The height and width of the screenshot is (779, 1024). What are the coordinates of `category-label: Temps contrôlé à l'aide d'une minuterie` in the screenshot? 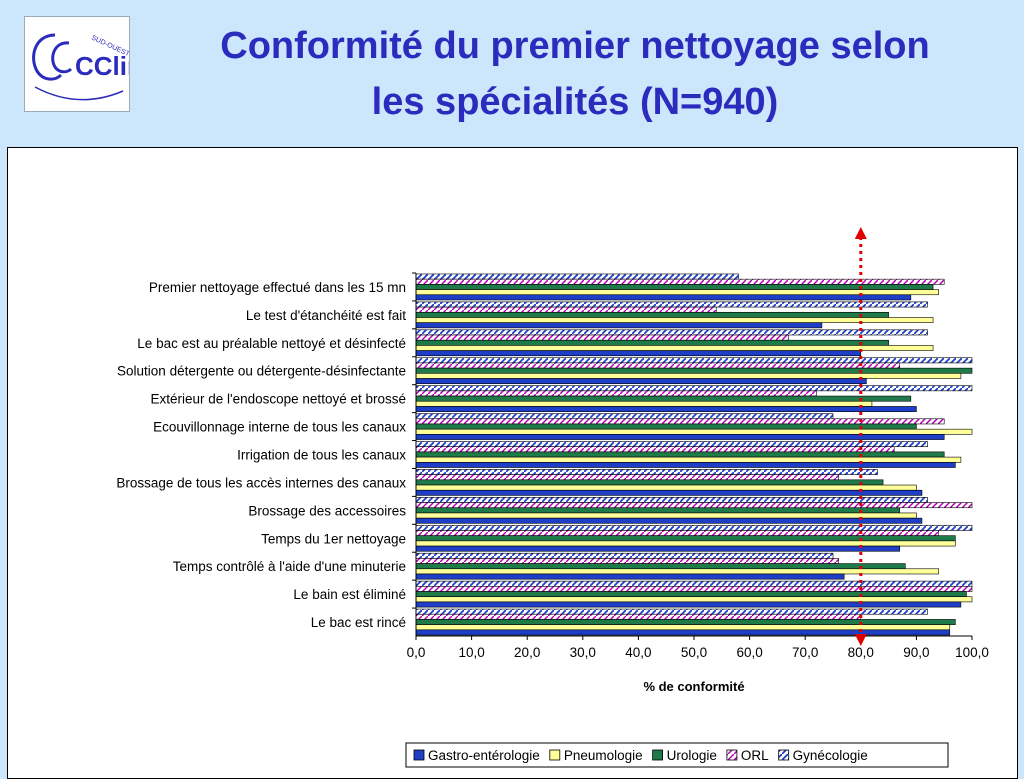 It's located at (289, 566).